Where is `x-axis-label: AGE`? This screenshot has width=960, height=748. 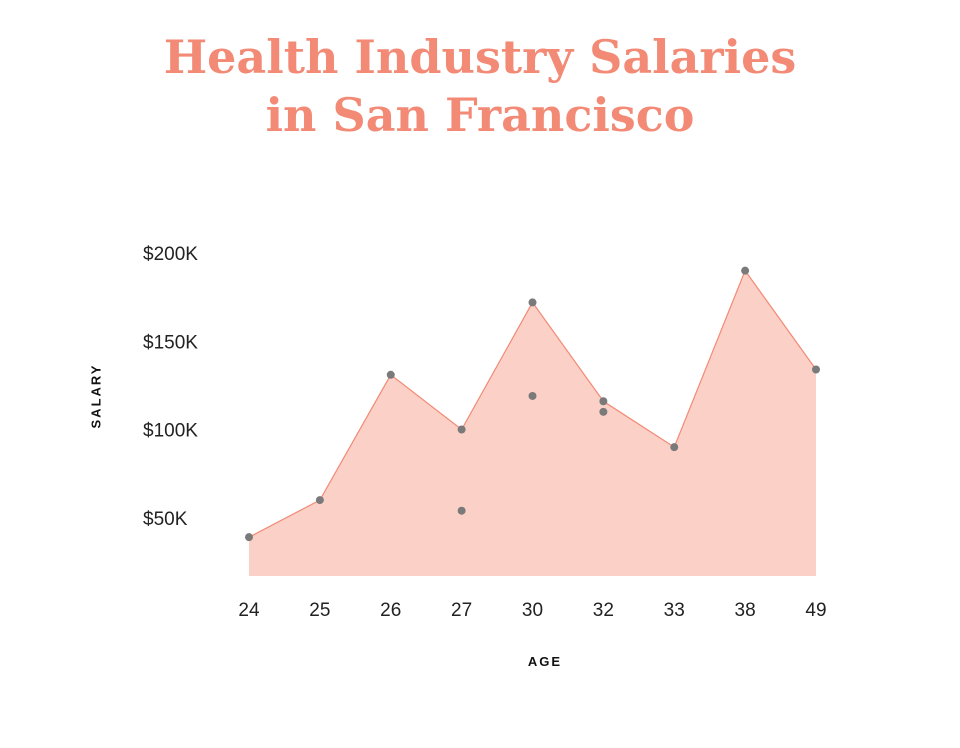 x-axis-label: AGE is located at coordinates (545, 661).